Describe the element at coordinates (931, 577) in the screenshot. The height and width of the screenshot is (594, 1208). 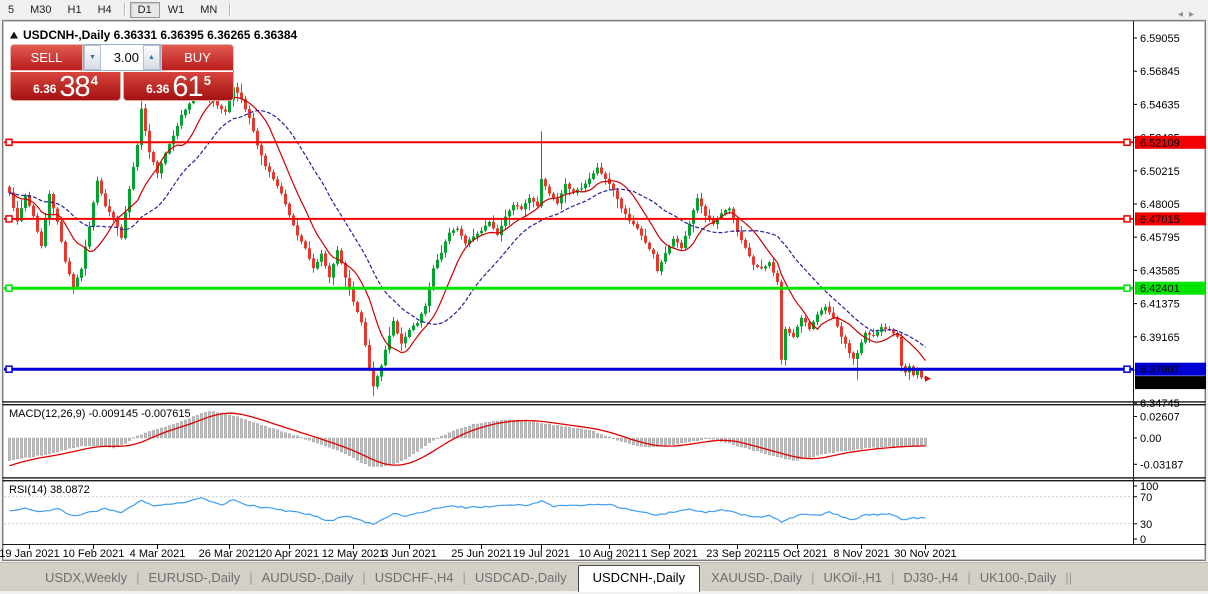
I see `chart-tab-dj30-h4: DJ30-,H4` at that location.